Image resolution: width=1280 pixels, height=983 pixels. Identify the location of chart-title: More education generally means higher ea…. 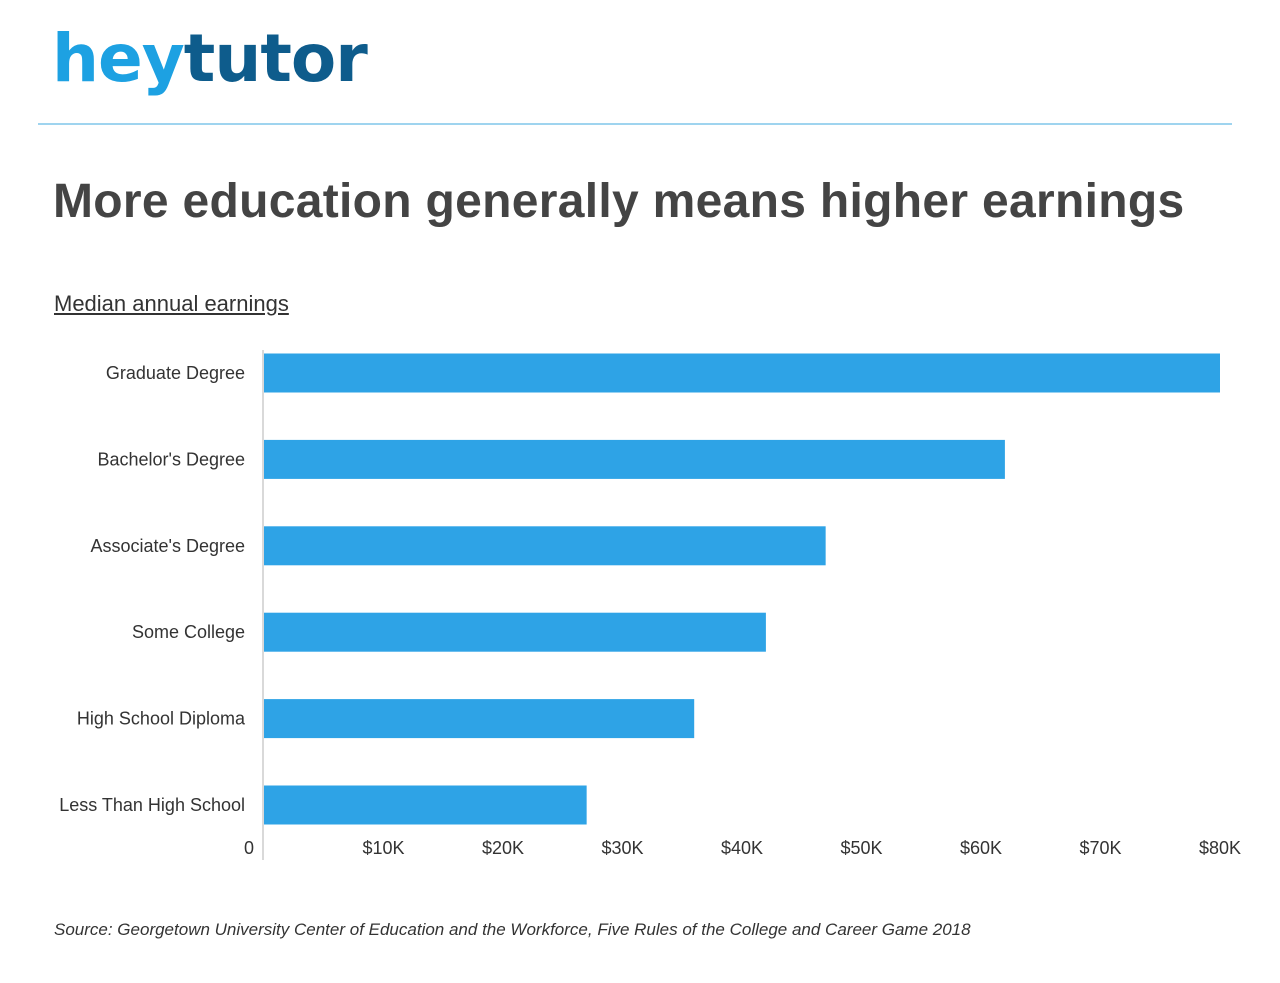
(619, 201).